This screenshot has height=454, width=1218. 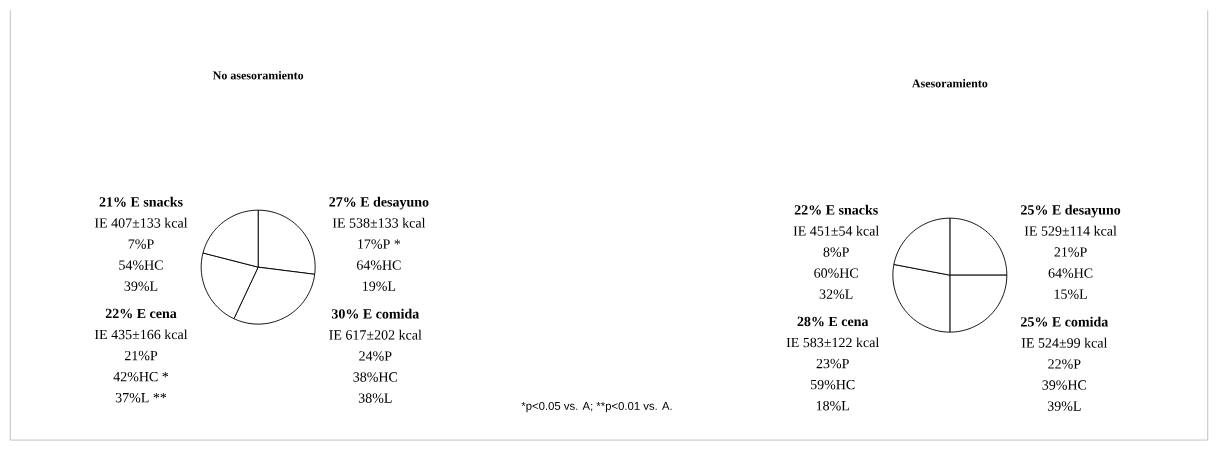 I want to click on text: IE 435±166 kcal, so click(x=141, y=334).